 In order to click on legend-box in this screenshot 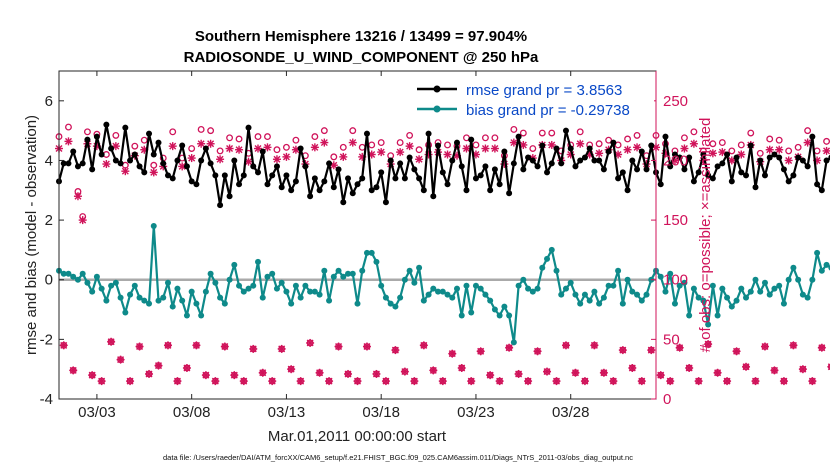, I will do `click(533, 99)`.